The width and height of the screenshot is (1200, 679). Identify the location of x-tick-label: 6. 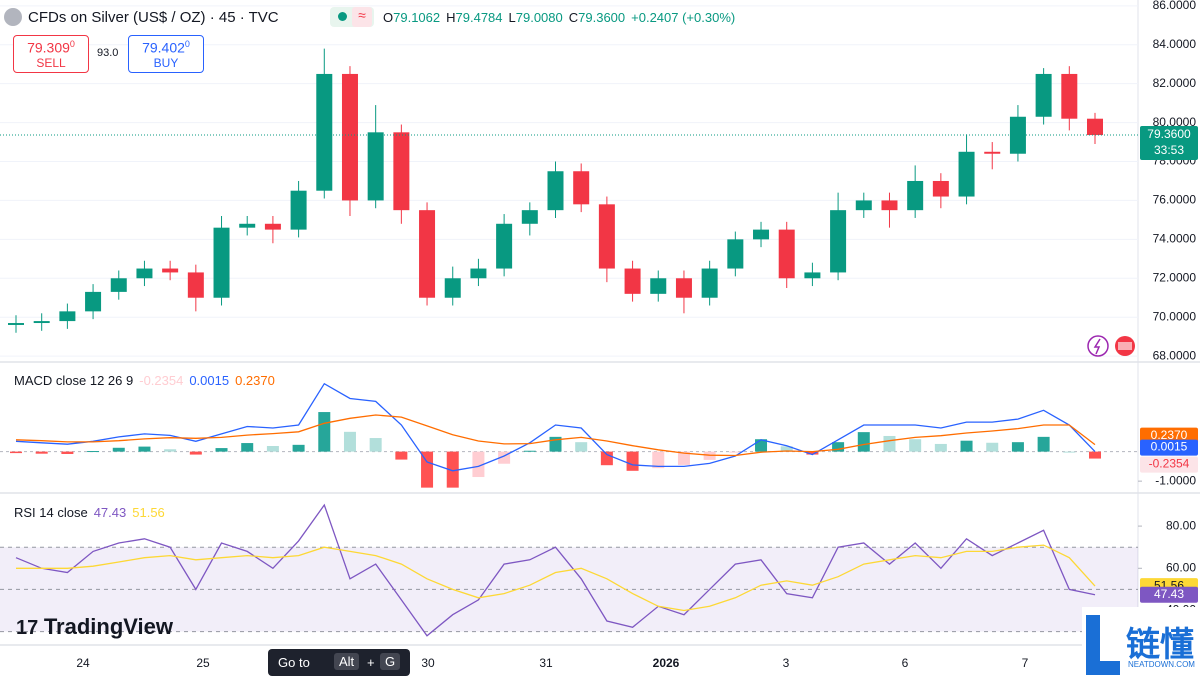
(905, 663).